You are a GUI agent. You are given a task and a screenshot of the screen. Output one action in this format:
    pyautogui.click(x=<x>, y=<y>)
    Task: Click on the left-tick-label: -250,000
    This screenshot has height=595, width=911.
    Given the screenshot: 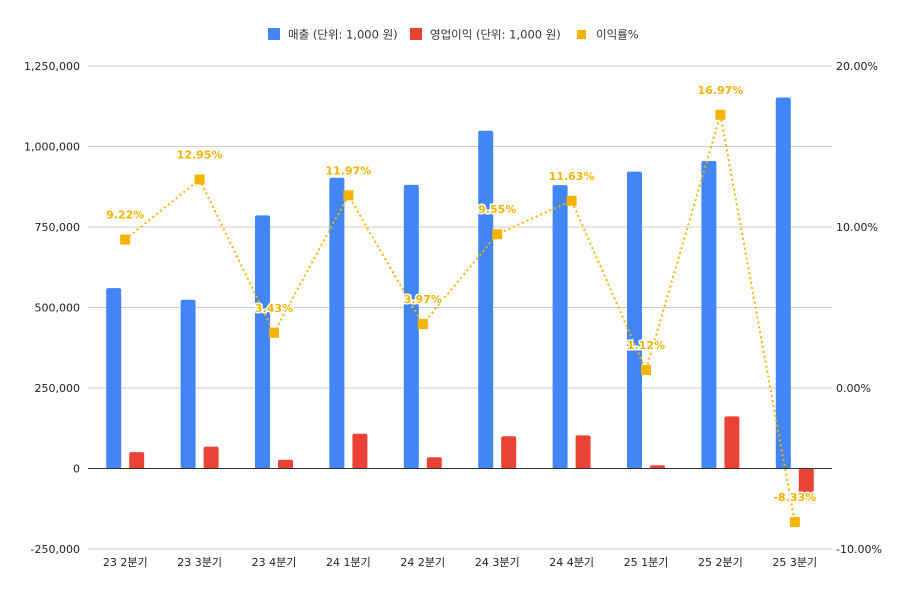 What is the action you would take?
    pyautogui.click(x=55, y=549)
    